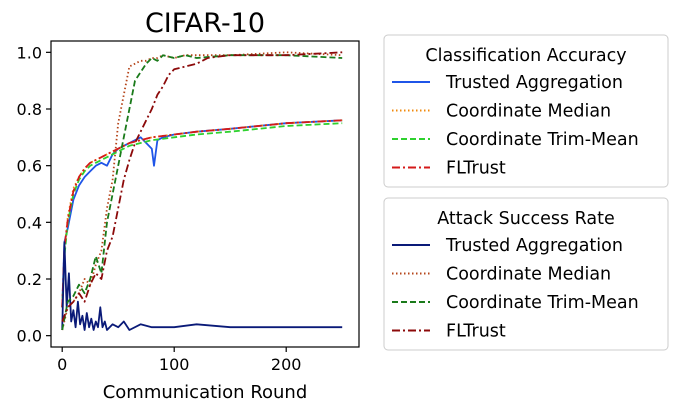  What do you see at coordinates (174, 364) in the screenshot?
I see `x-tick-label: 100` at bounding box center [174, 364].